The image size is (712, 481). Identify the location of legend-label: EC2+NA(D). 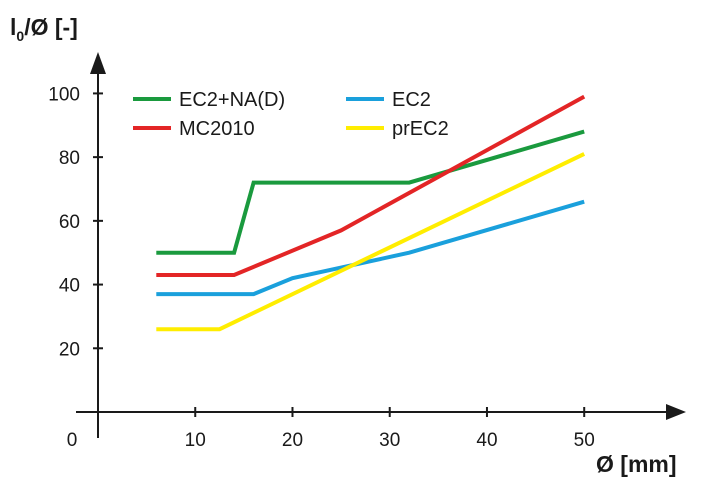
(232, 100).